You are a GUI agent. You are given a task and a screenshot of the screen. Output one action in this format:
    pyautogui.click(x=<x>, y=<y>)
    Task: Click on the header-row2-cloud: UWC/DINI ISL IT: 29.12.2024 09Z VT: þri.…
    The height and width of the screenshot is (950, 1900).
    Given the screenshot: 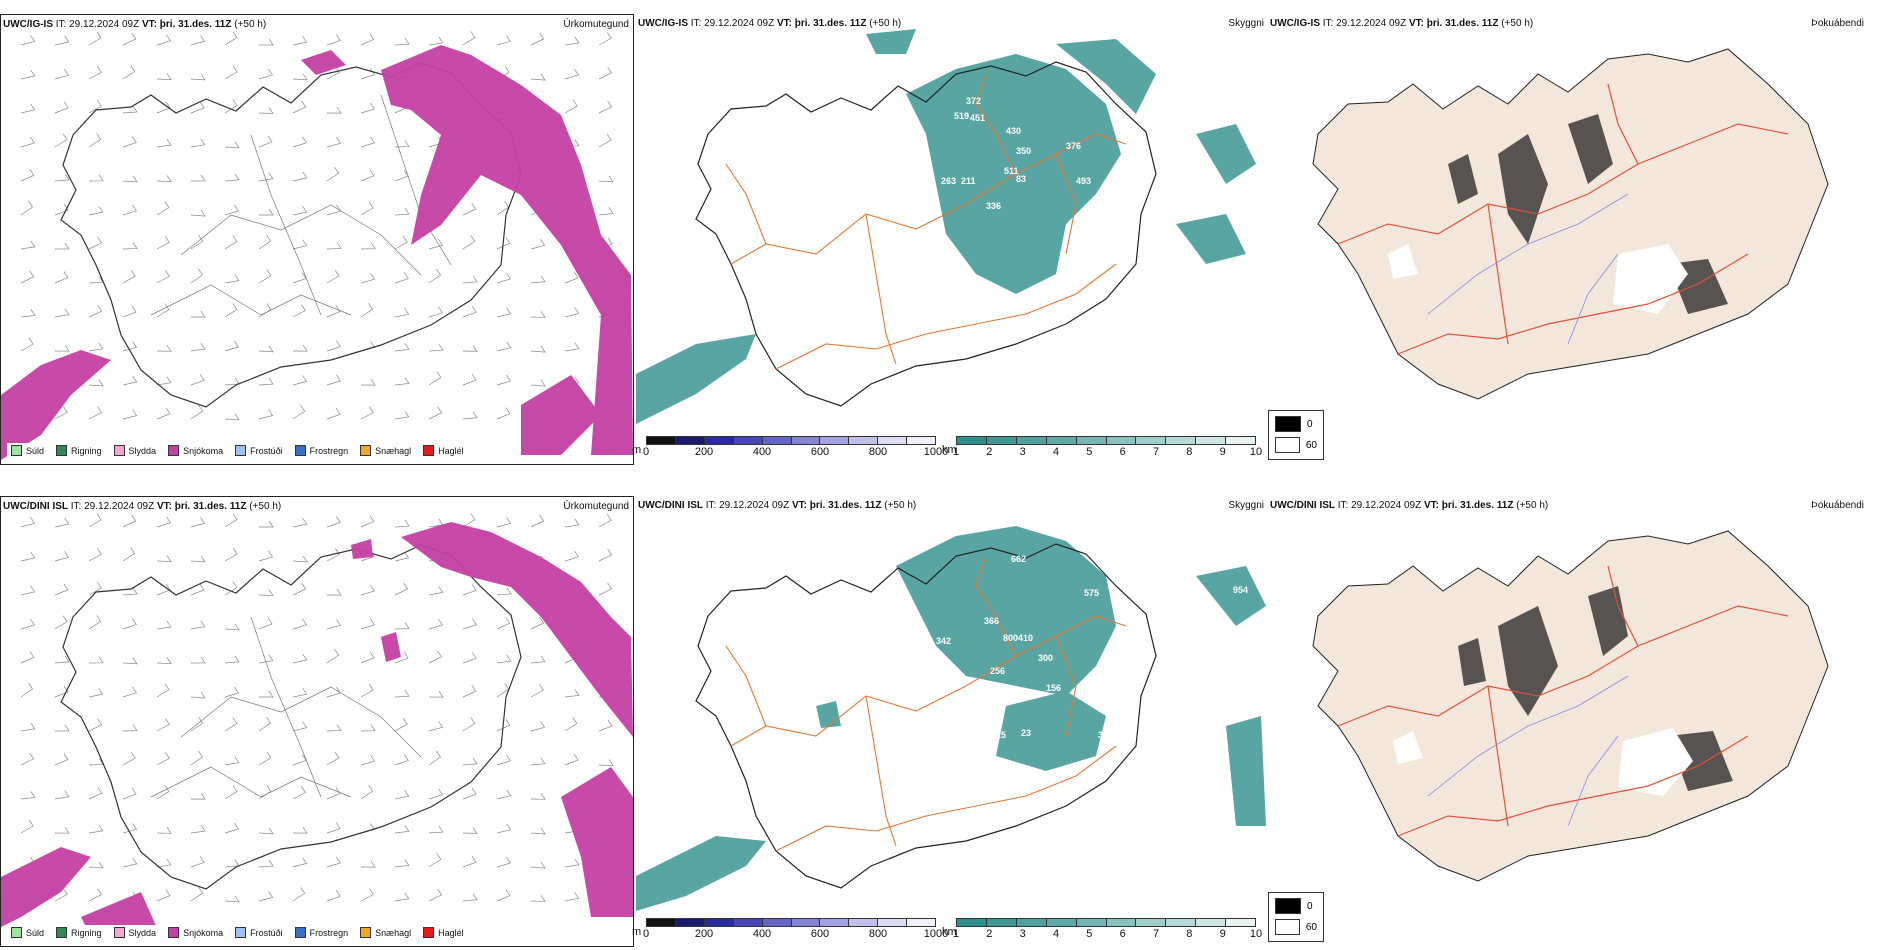 What is the action you would take?
    pyautogui.click(x=777, y=505)
    